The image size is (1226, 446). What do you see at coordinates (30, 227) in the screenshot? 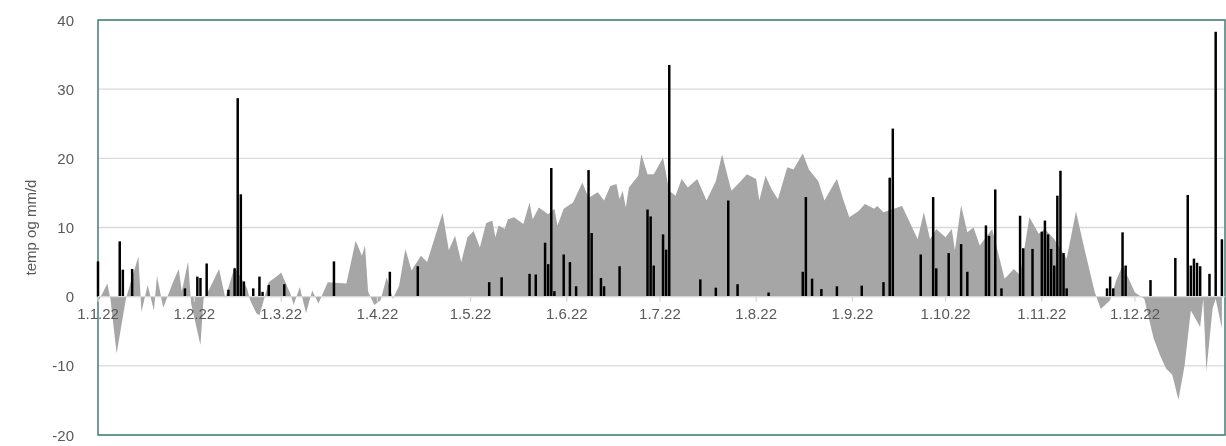
I see `y-axis-title: temp og mm/d` at bounding box center [30, 227].